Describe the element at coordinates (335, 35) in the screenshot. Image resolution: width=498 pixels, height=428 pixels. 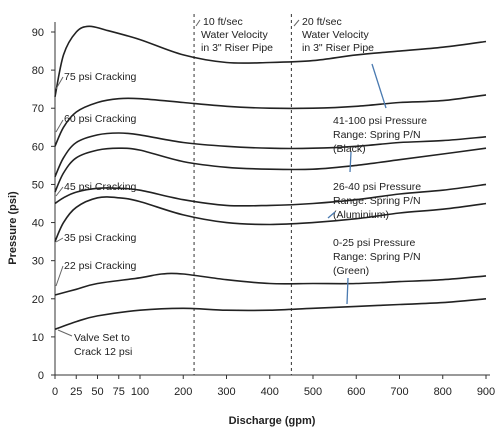
I see `v20-label-line2: Water Velocity` at that location.